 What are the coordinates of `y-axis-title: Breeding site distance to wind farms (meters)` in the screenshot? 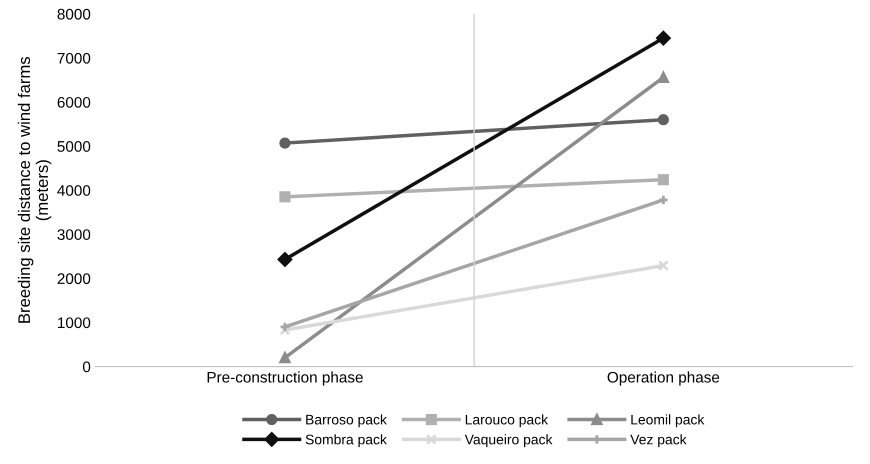 It's located at (35, 189).